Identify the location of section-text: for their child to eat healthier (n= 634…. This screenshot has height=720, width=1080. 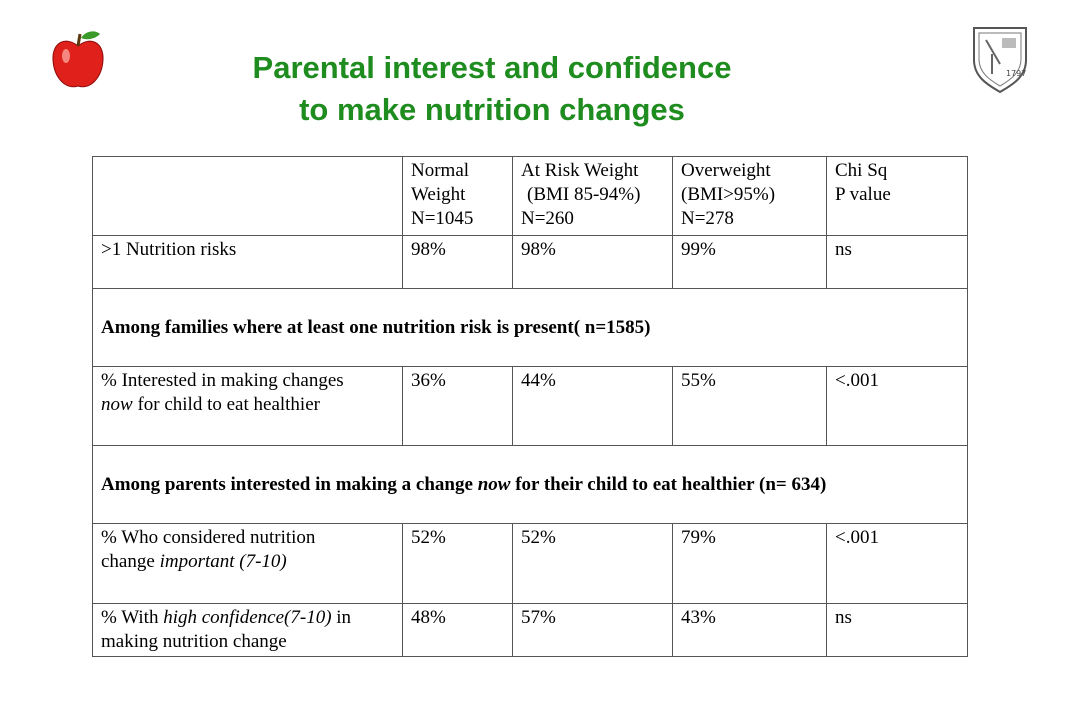
(671, 484).